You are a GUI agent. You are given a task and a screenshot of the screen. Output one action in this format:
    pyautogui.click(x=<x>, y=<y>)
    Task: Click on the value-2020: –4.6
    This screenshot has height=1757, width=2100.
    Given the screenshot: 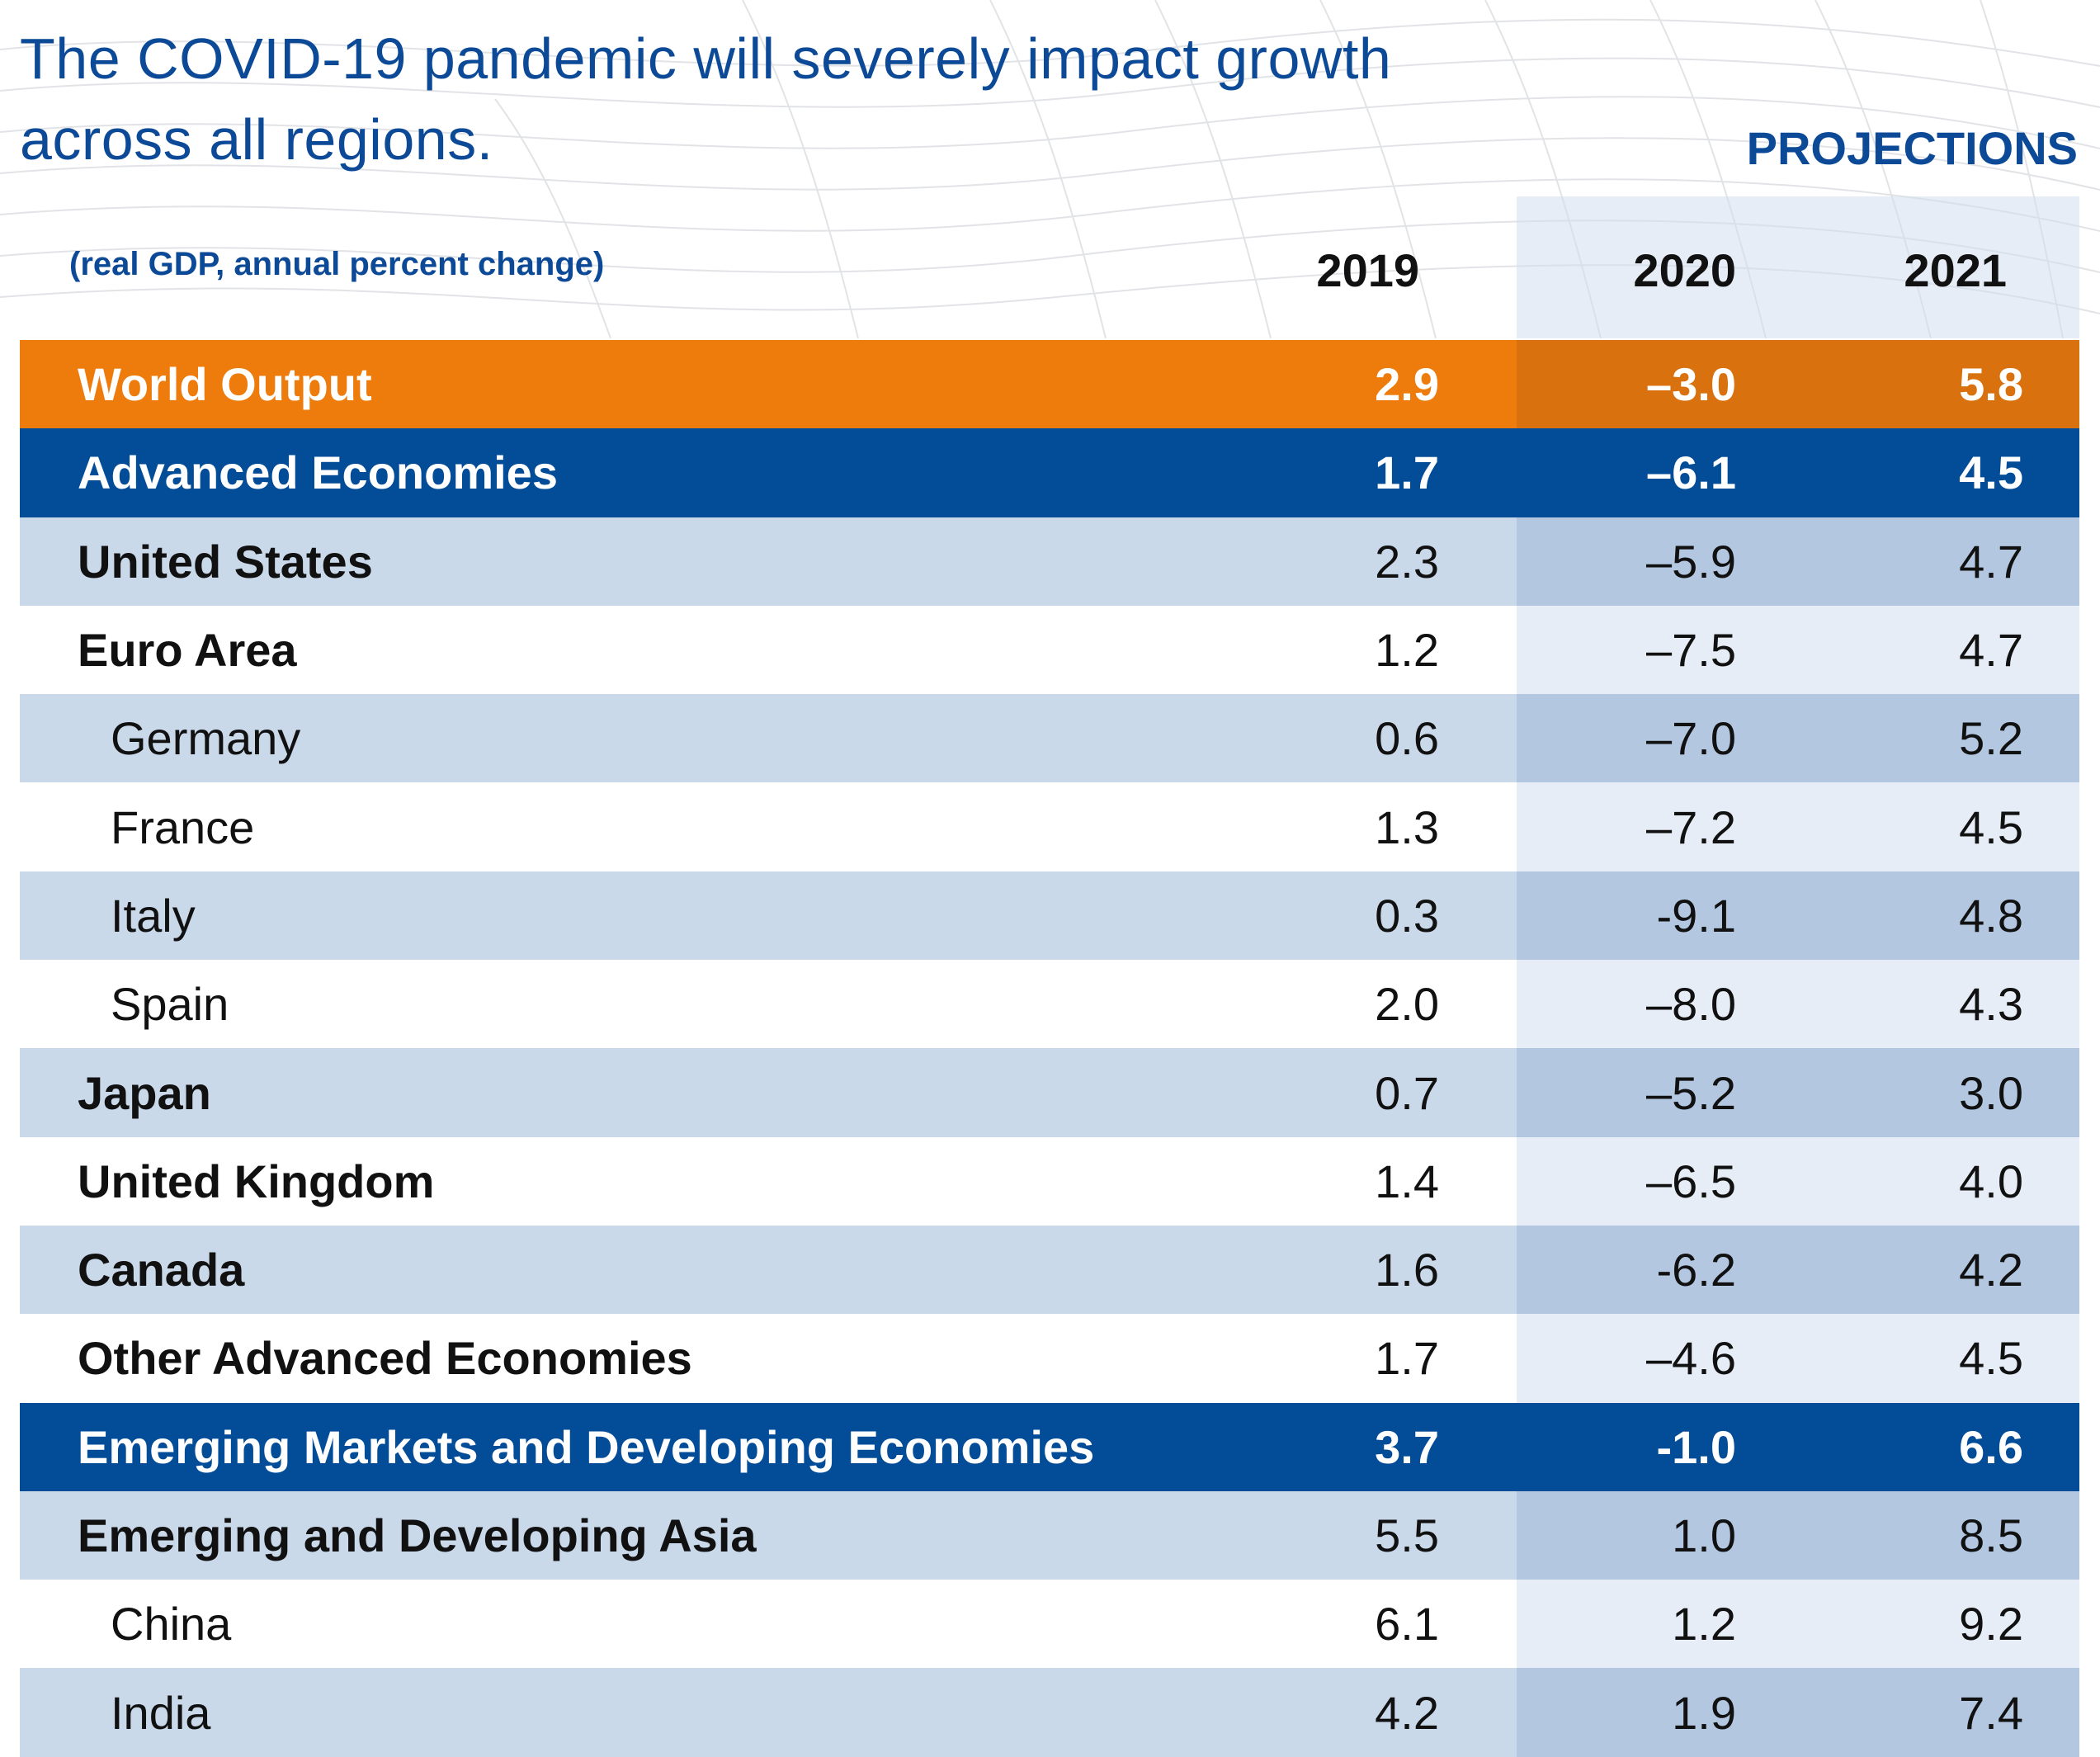 What is the action you would take?
    pyautogui.click(x=1691, y=1358)
    